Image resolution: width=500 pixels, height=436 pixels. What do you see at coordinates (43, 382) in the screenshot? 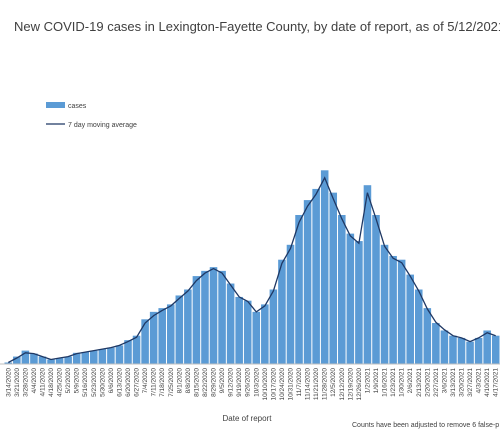
I see `x-tick-label: 4/11/2020` at bounding box center [43, 382].